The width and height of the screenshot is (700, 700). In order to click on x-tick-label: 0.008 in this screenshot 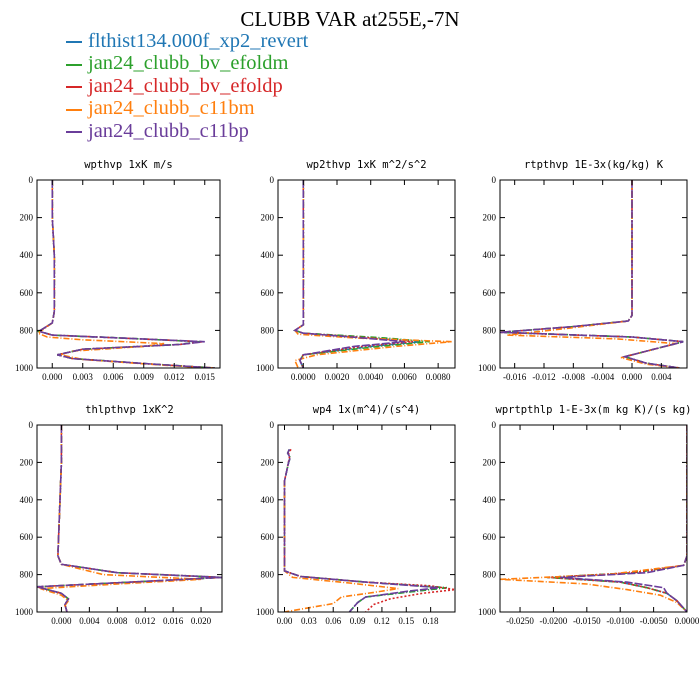, I will do `click(117, 621)`.